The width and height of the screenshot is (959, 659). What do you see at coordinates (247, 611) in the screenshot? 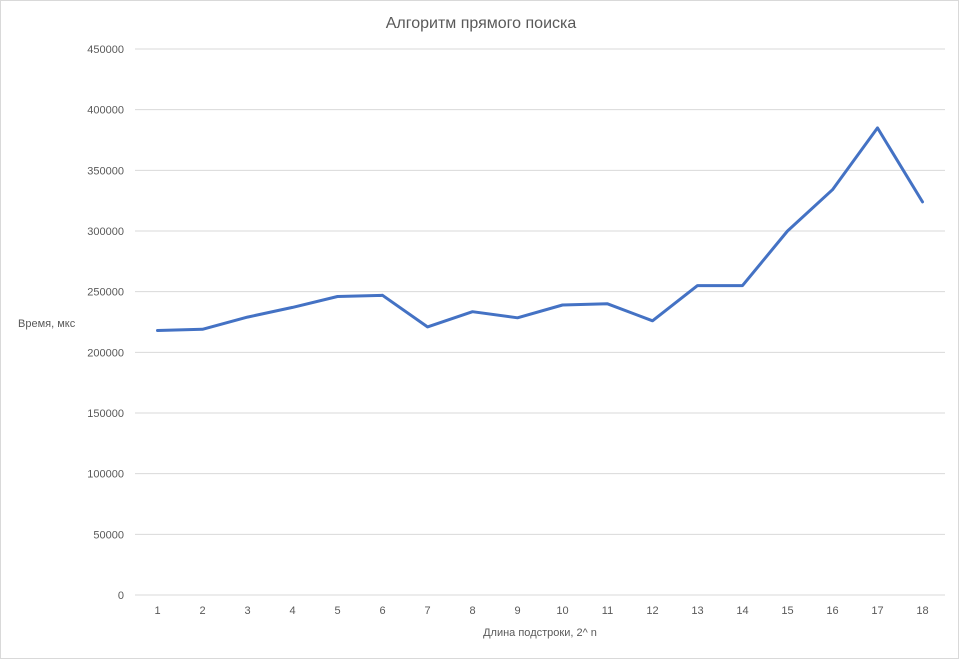
I see `x-tick-label-2: 3` at bounding box center [247, 611].